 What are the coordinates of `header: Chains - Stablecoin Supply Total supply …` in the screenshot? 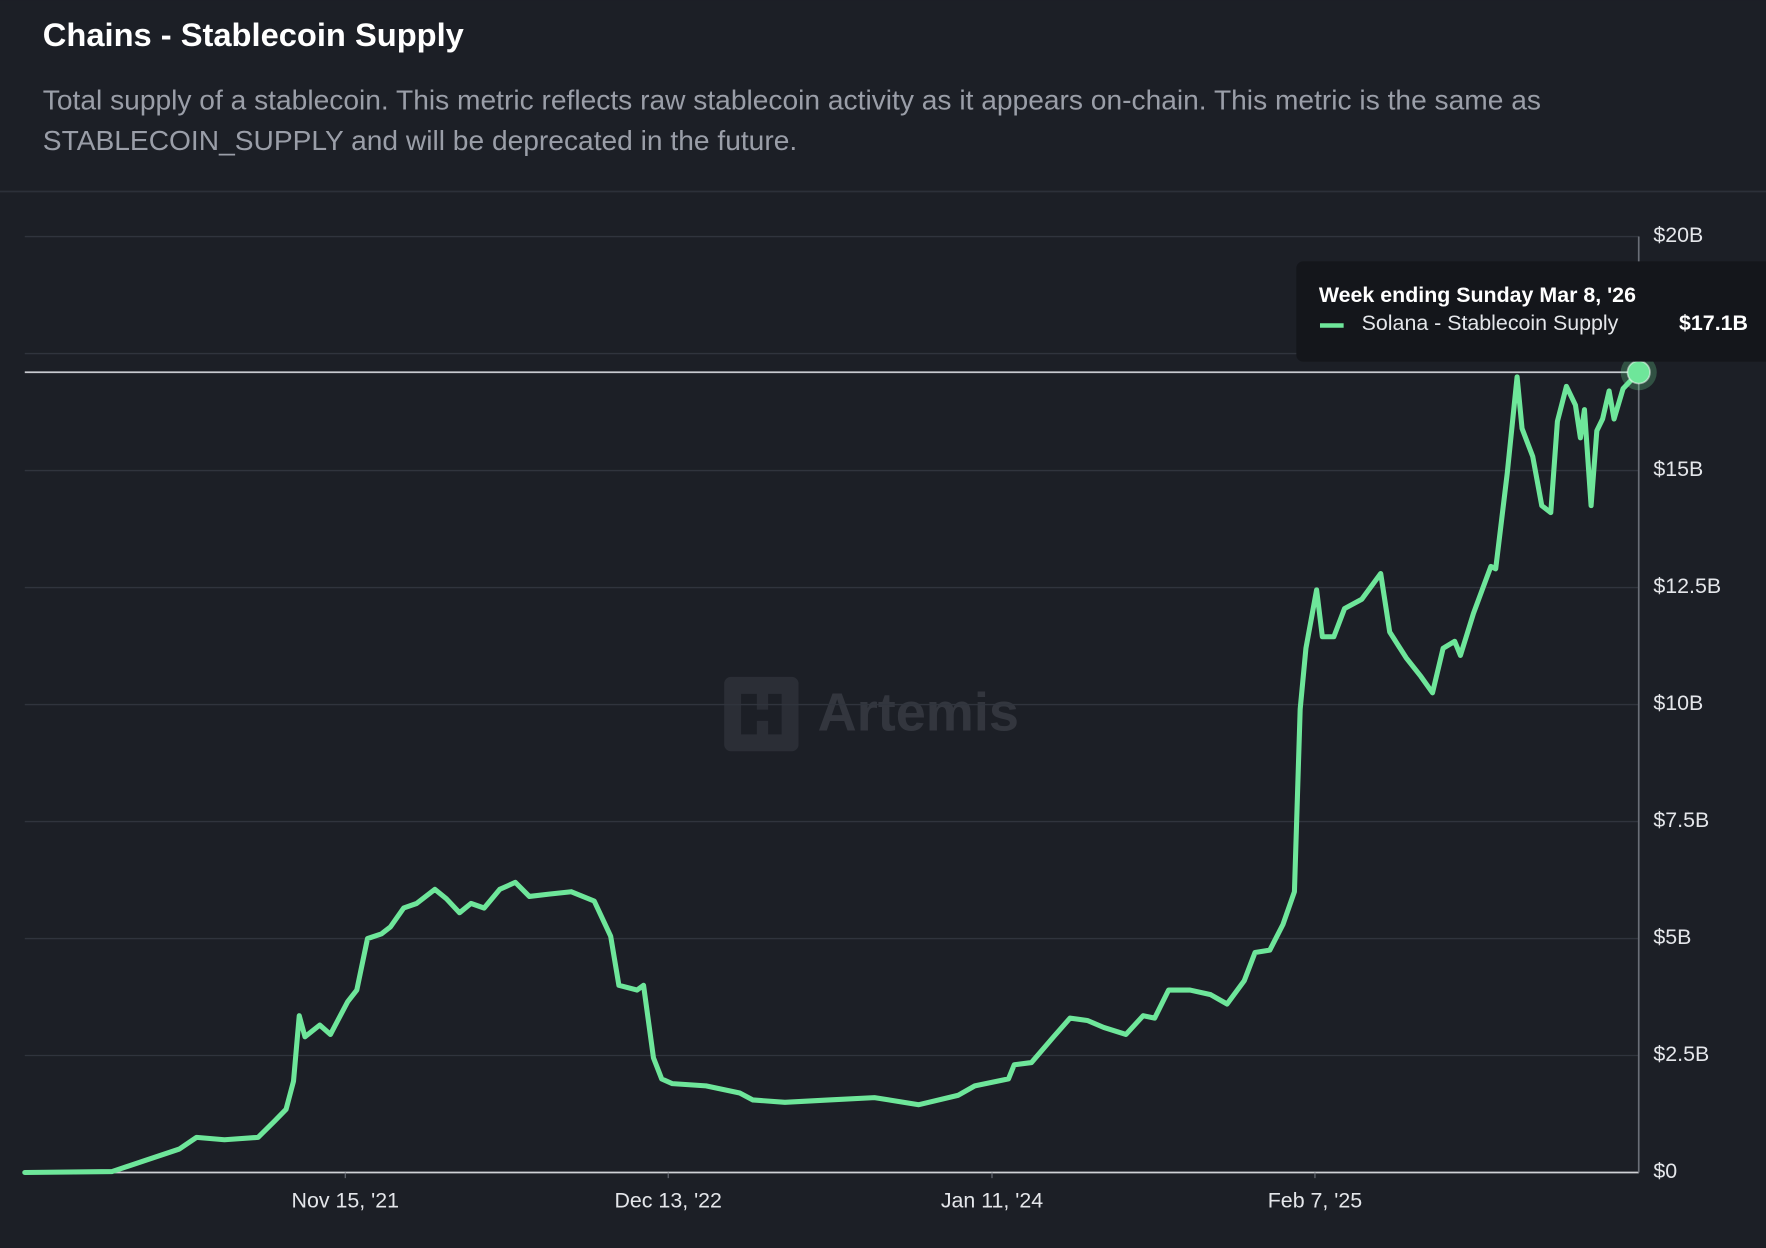 It's located at (882, 89).